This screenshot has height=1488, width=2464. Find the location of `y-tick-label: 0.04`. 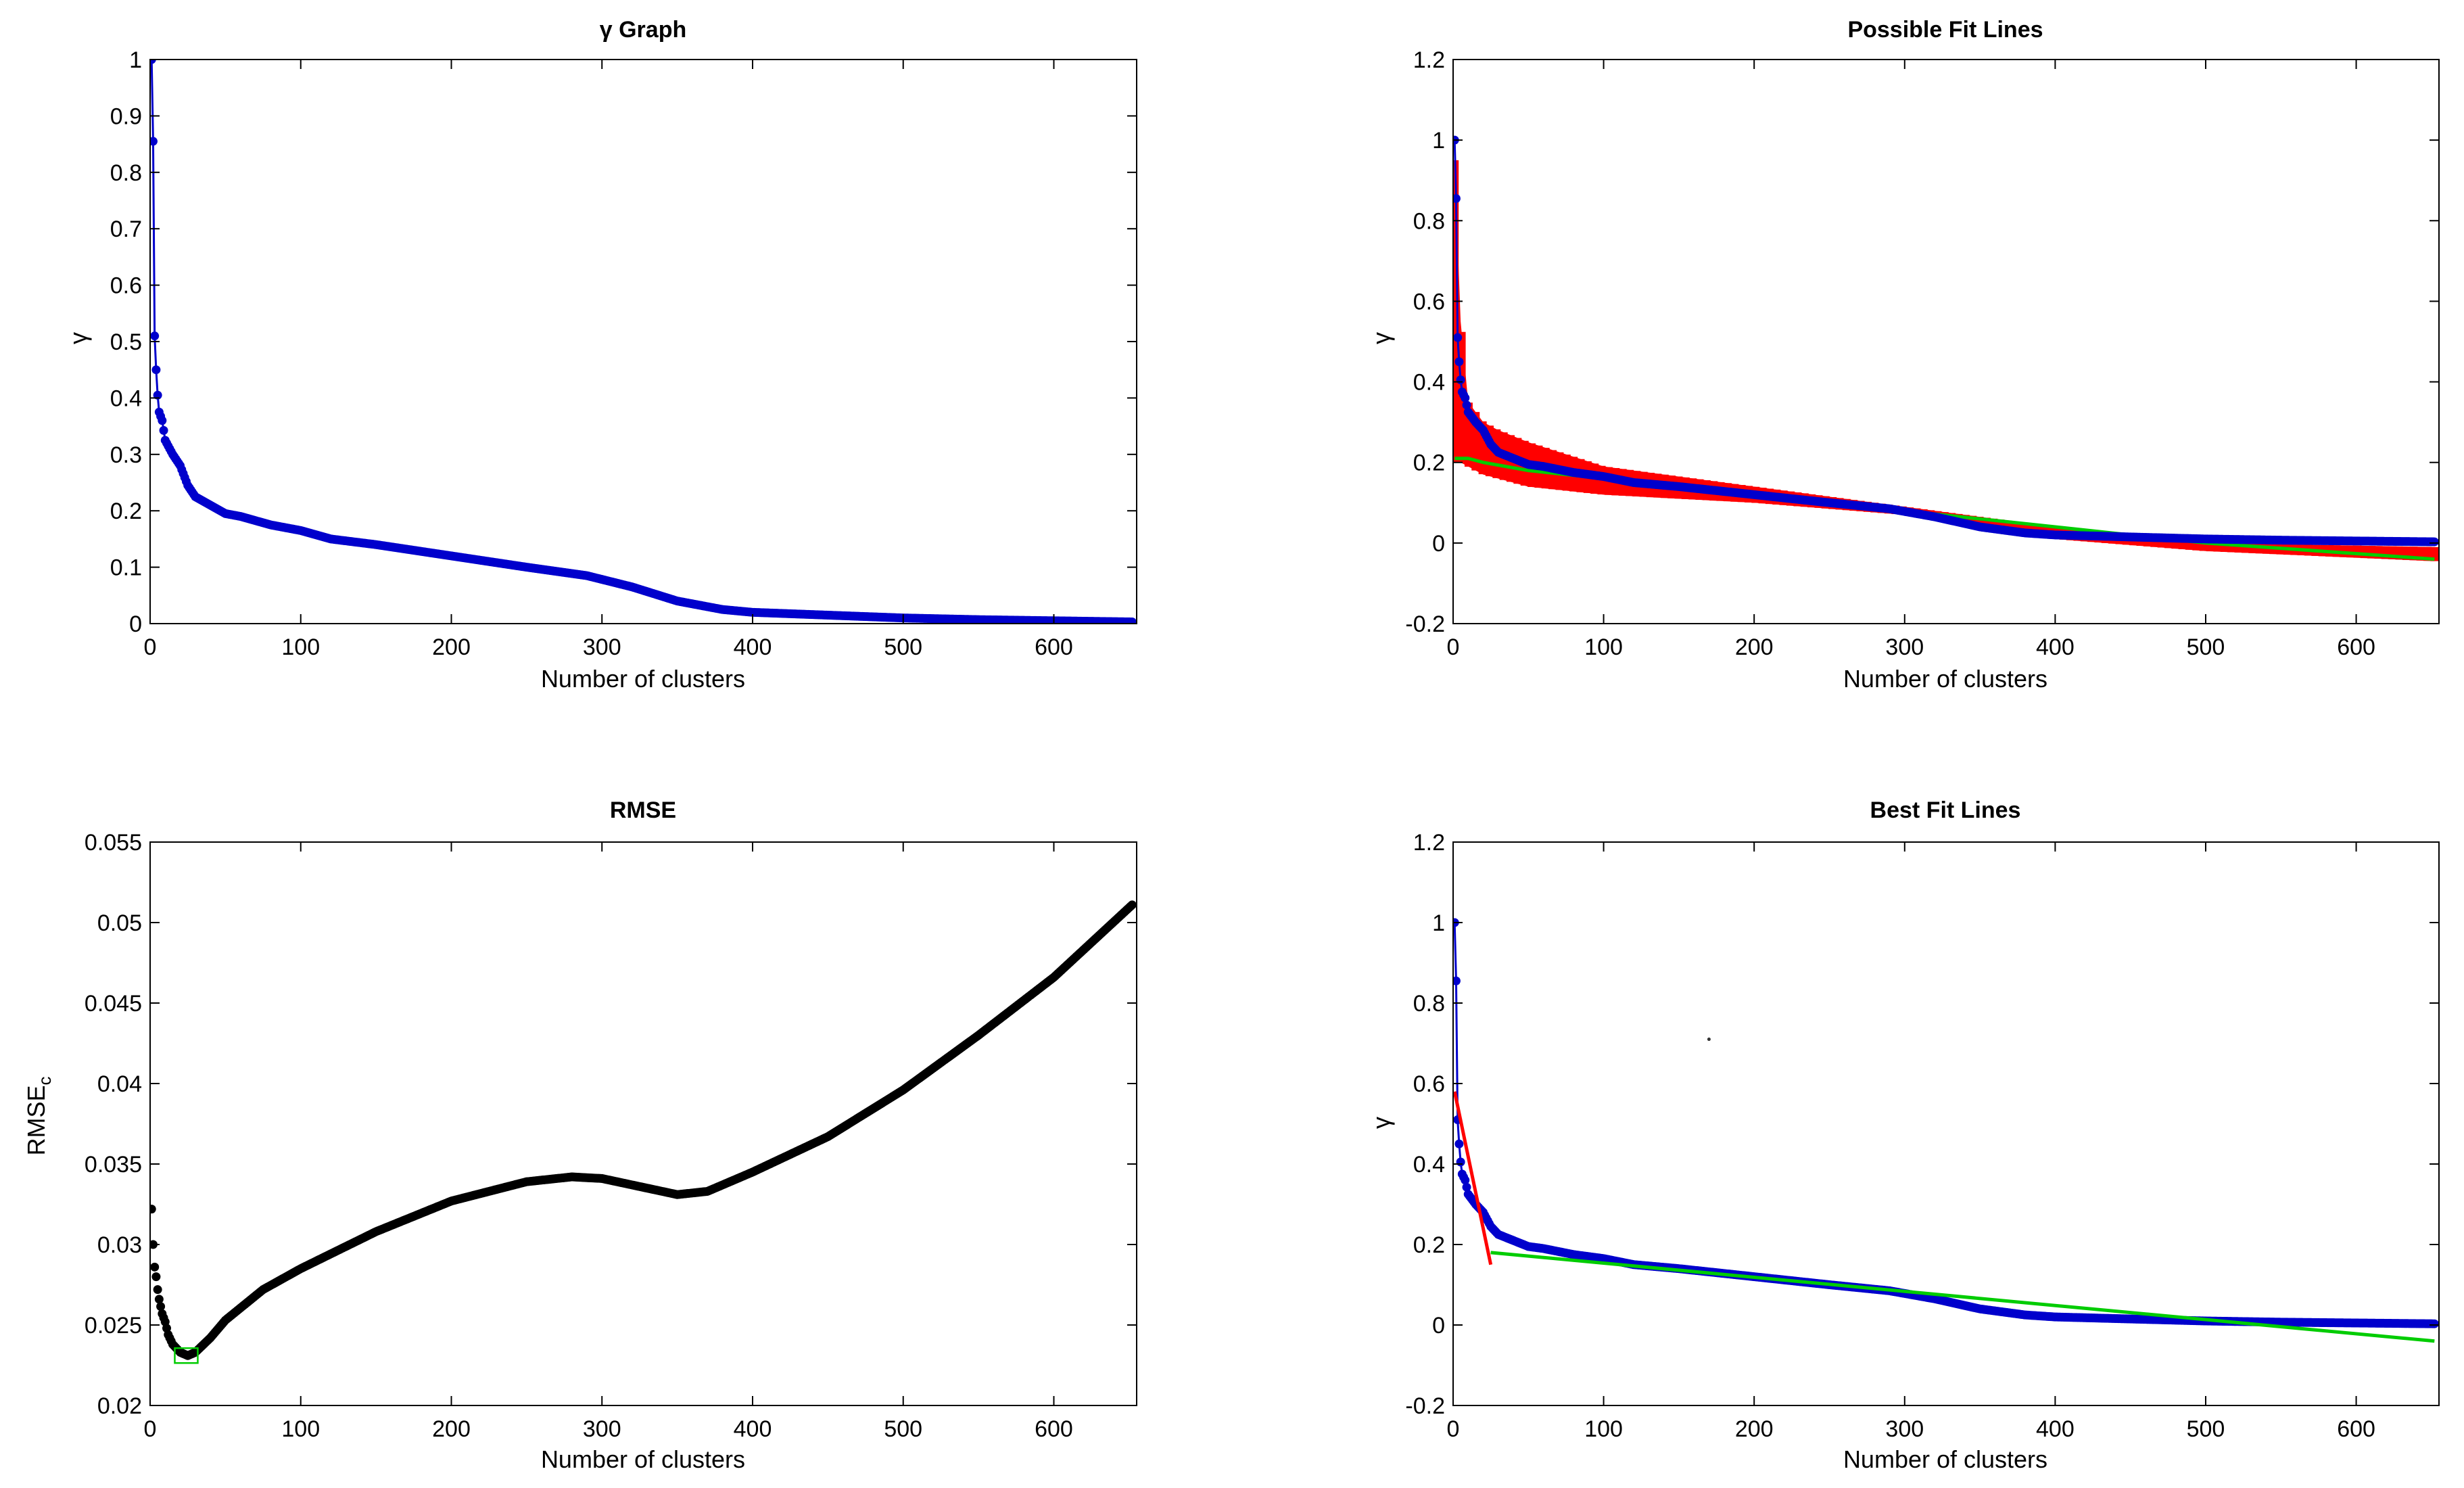

y-tick-label: 0.04 is located at coordinates (119, 1084).